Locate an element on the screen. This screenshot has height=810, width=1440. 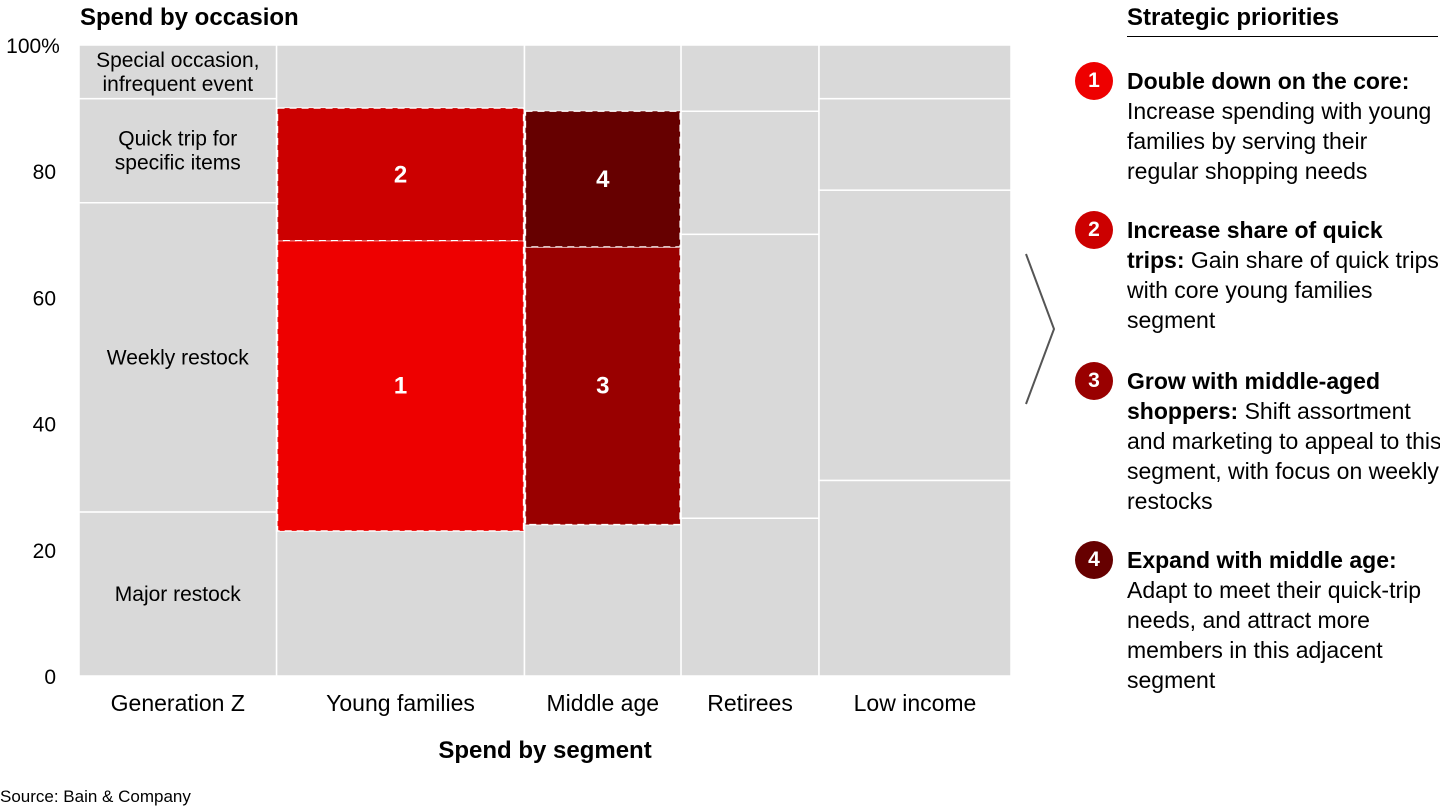
priority-badge: 3 is located at coordinates (1094, 381).